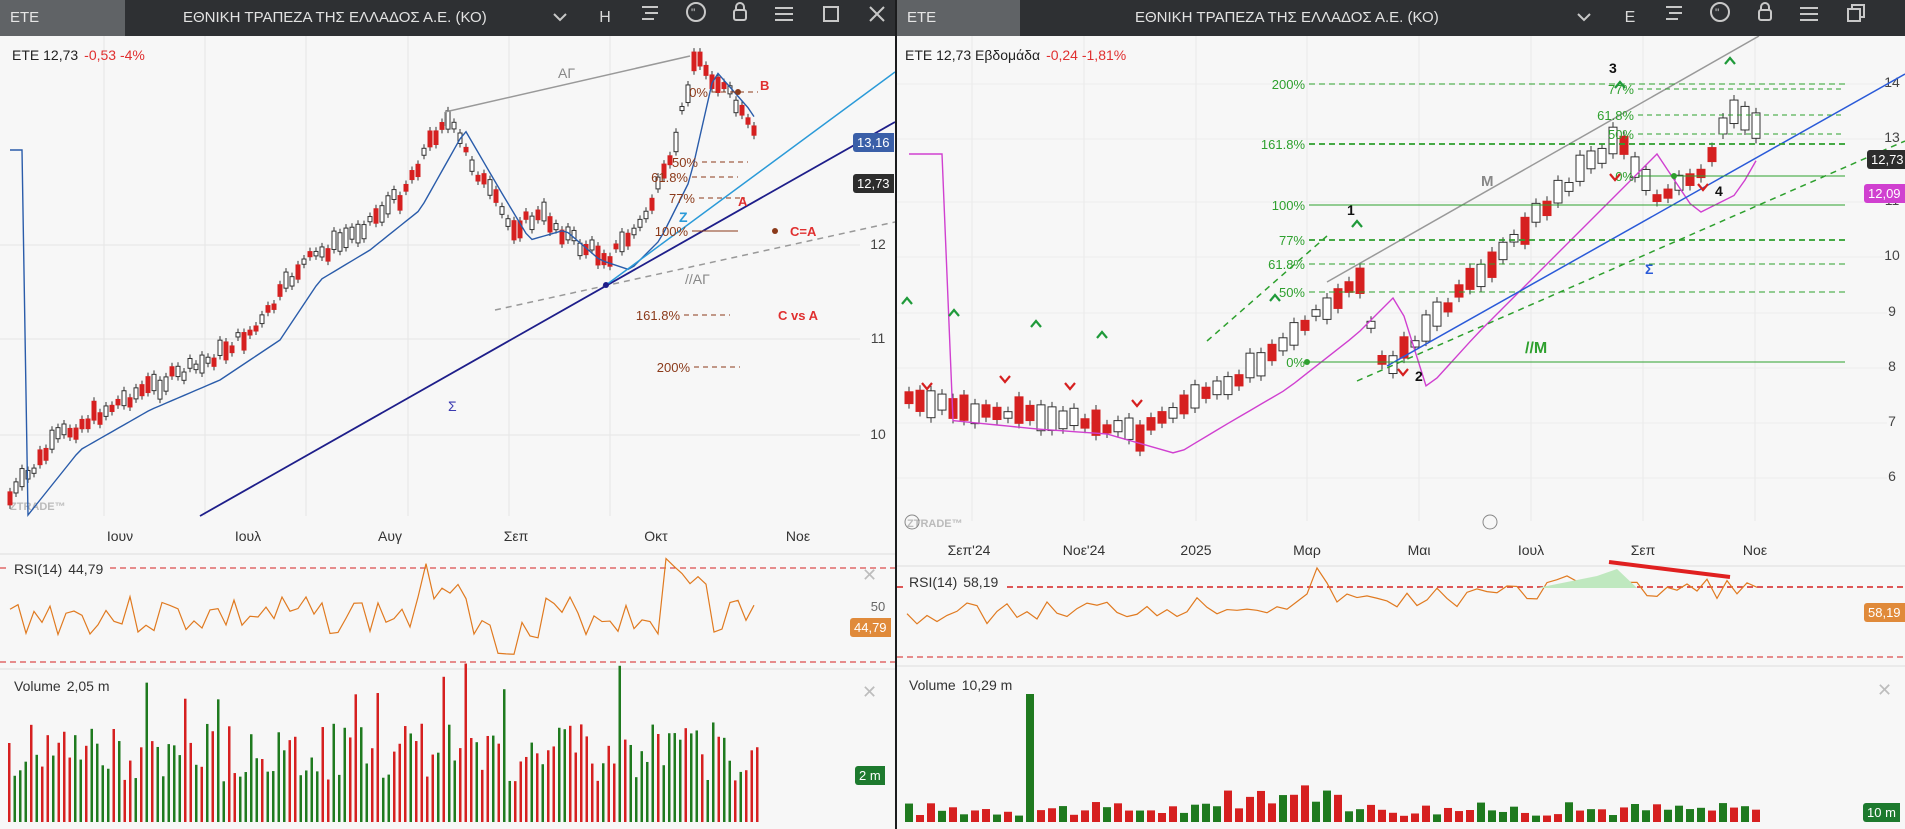 Image resolution: width=1905 pixels, height=829 pixels. I want to click on annotation-b: B, so click(764, 85).